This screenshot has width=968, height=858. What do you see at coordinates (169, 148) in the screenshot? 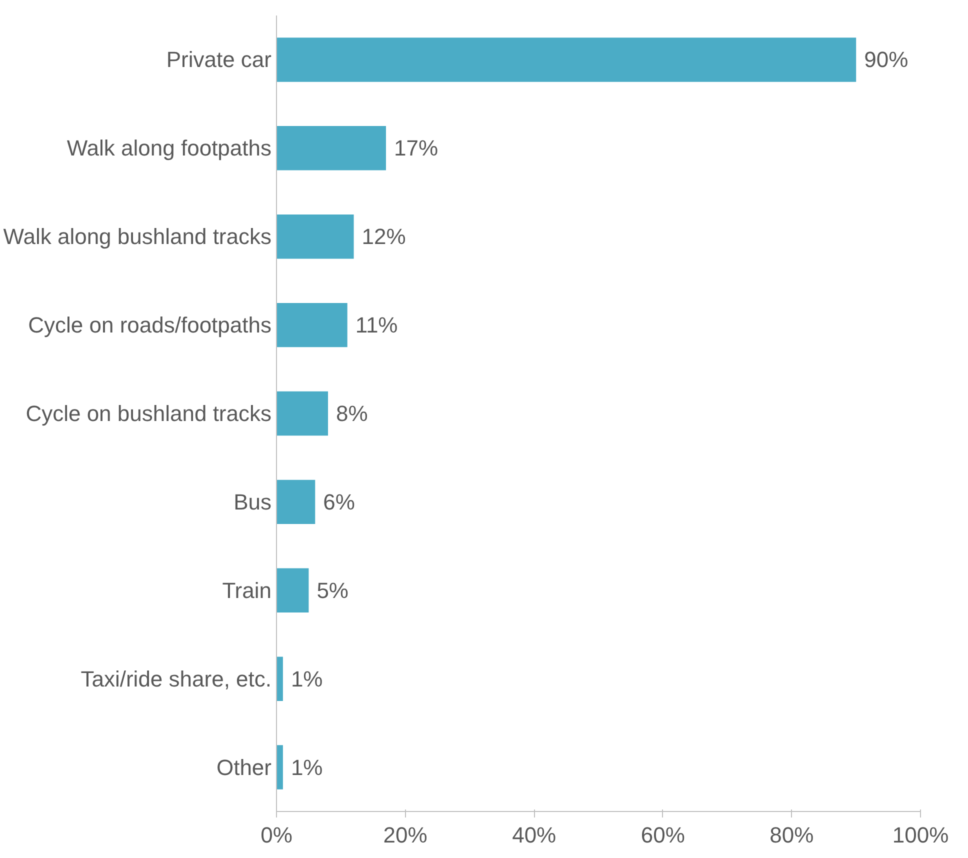
I see `y-tick-label: Walk along footpaths` at bounding box center [169, 148].